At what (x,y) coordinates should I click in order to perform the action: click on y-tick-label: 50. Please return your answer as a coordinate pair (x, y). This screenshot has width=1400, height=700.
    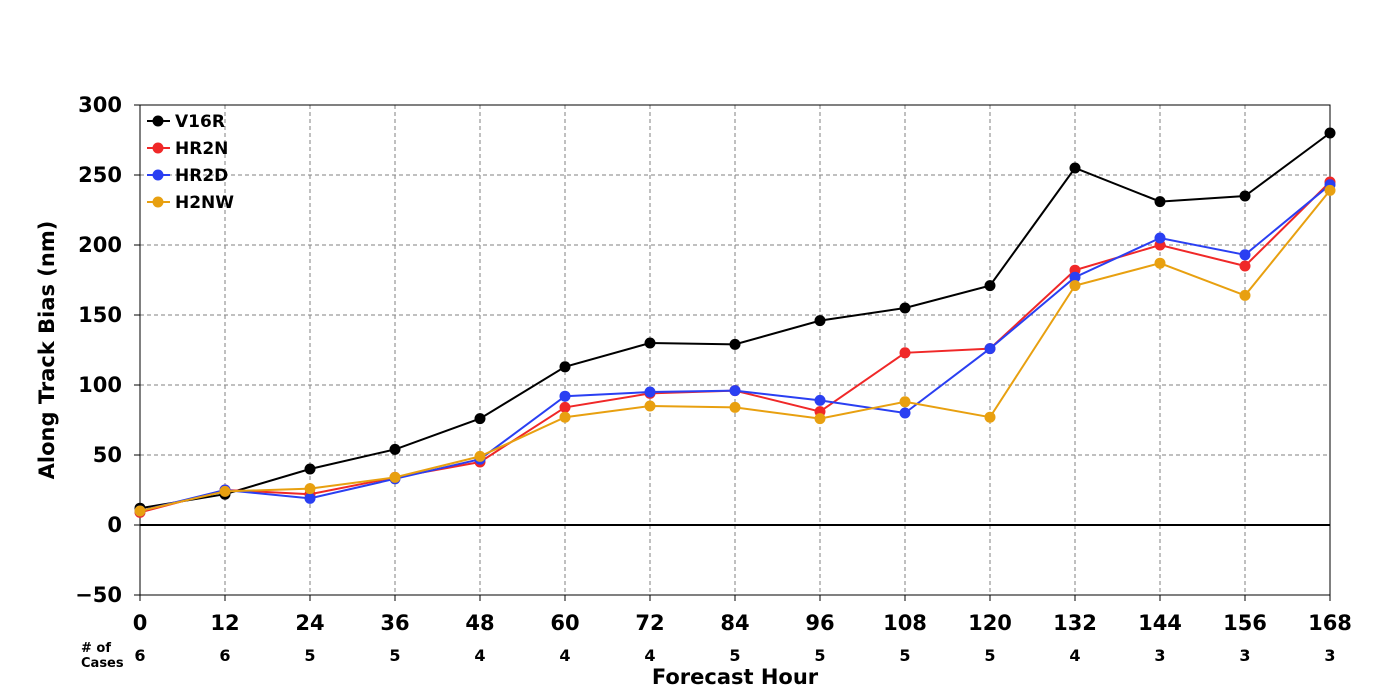
    Looking at the image, I should click on (107, 455).